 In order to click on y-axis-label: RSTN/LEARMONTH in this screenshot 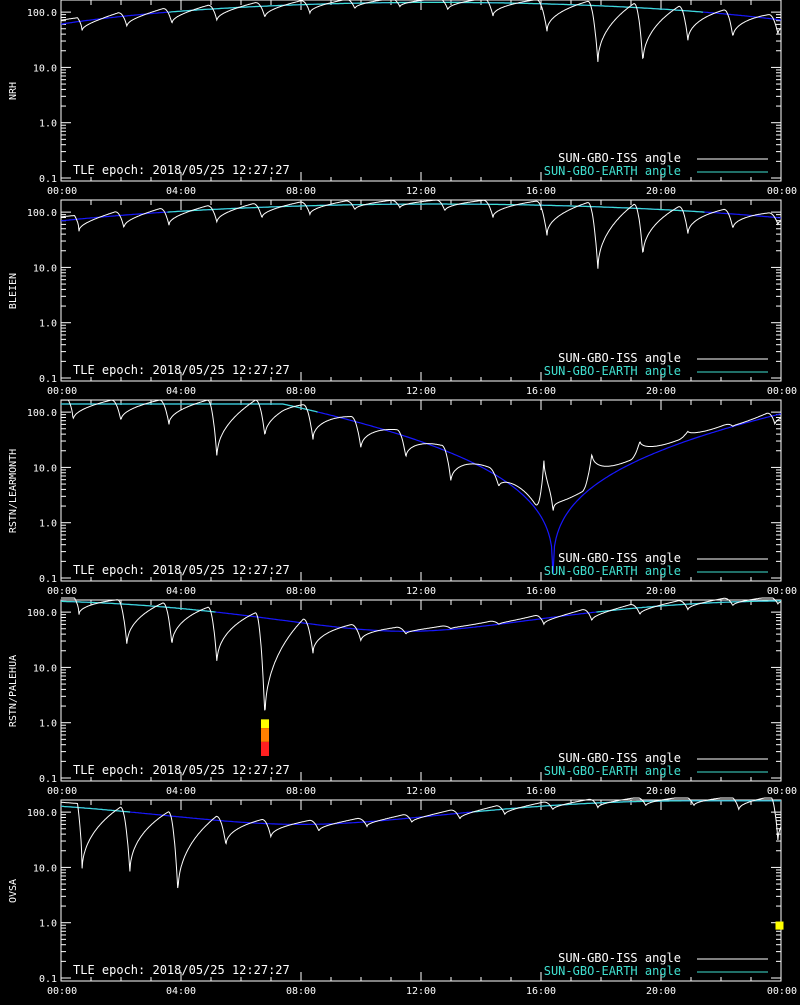, I will do `click(13, 491)`.